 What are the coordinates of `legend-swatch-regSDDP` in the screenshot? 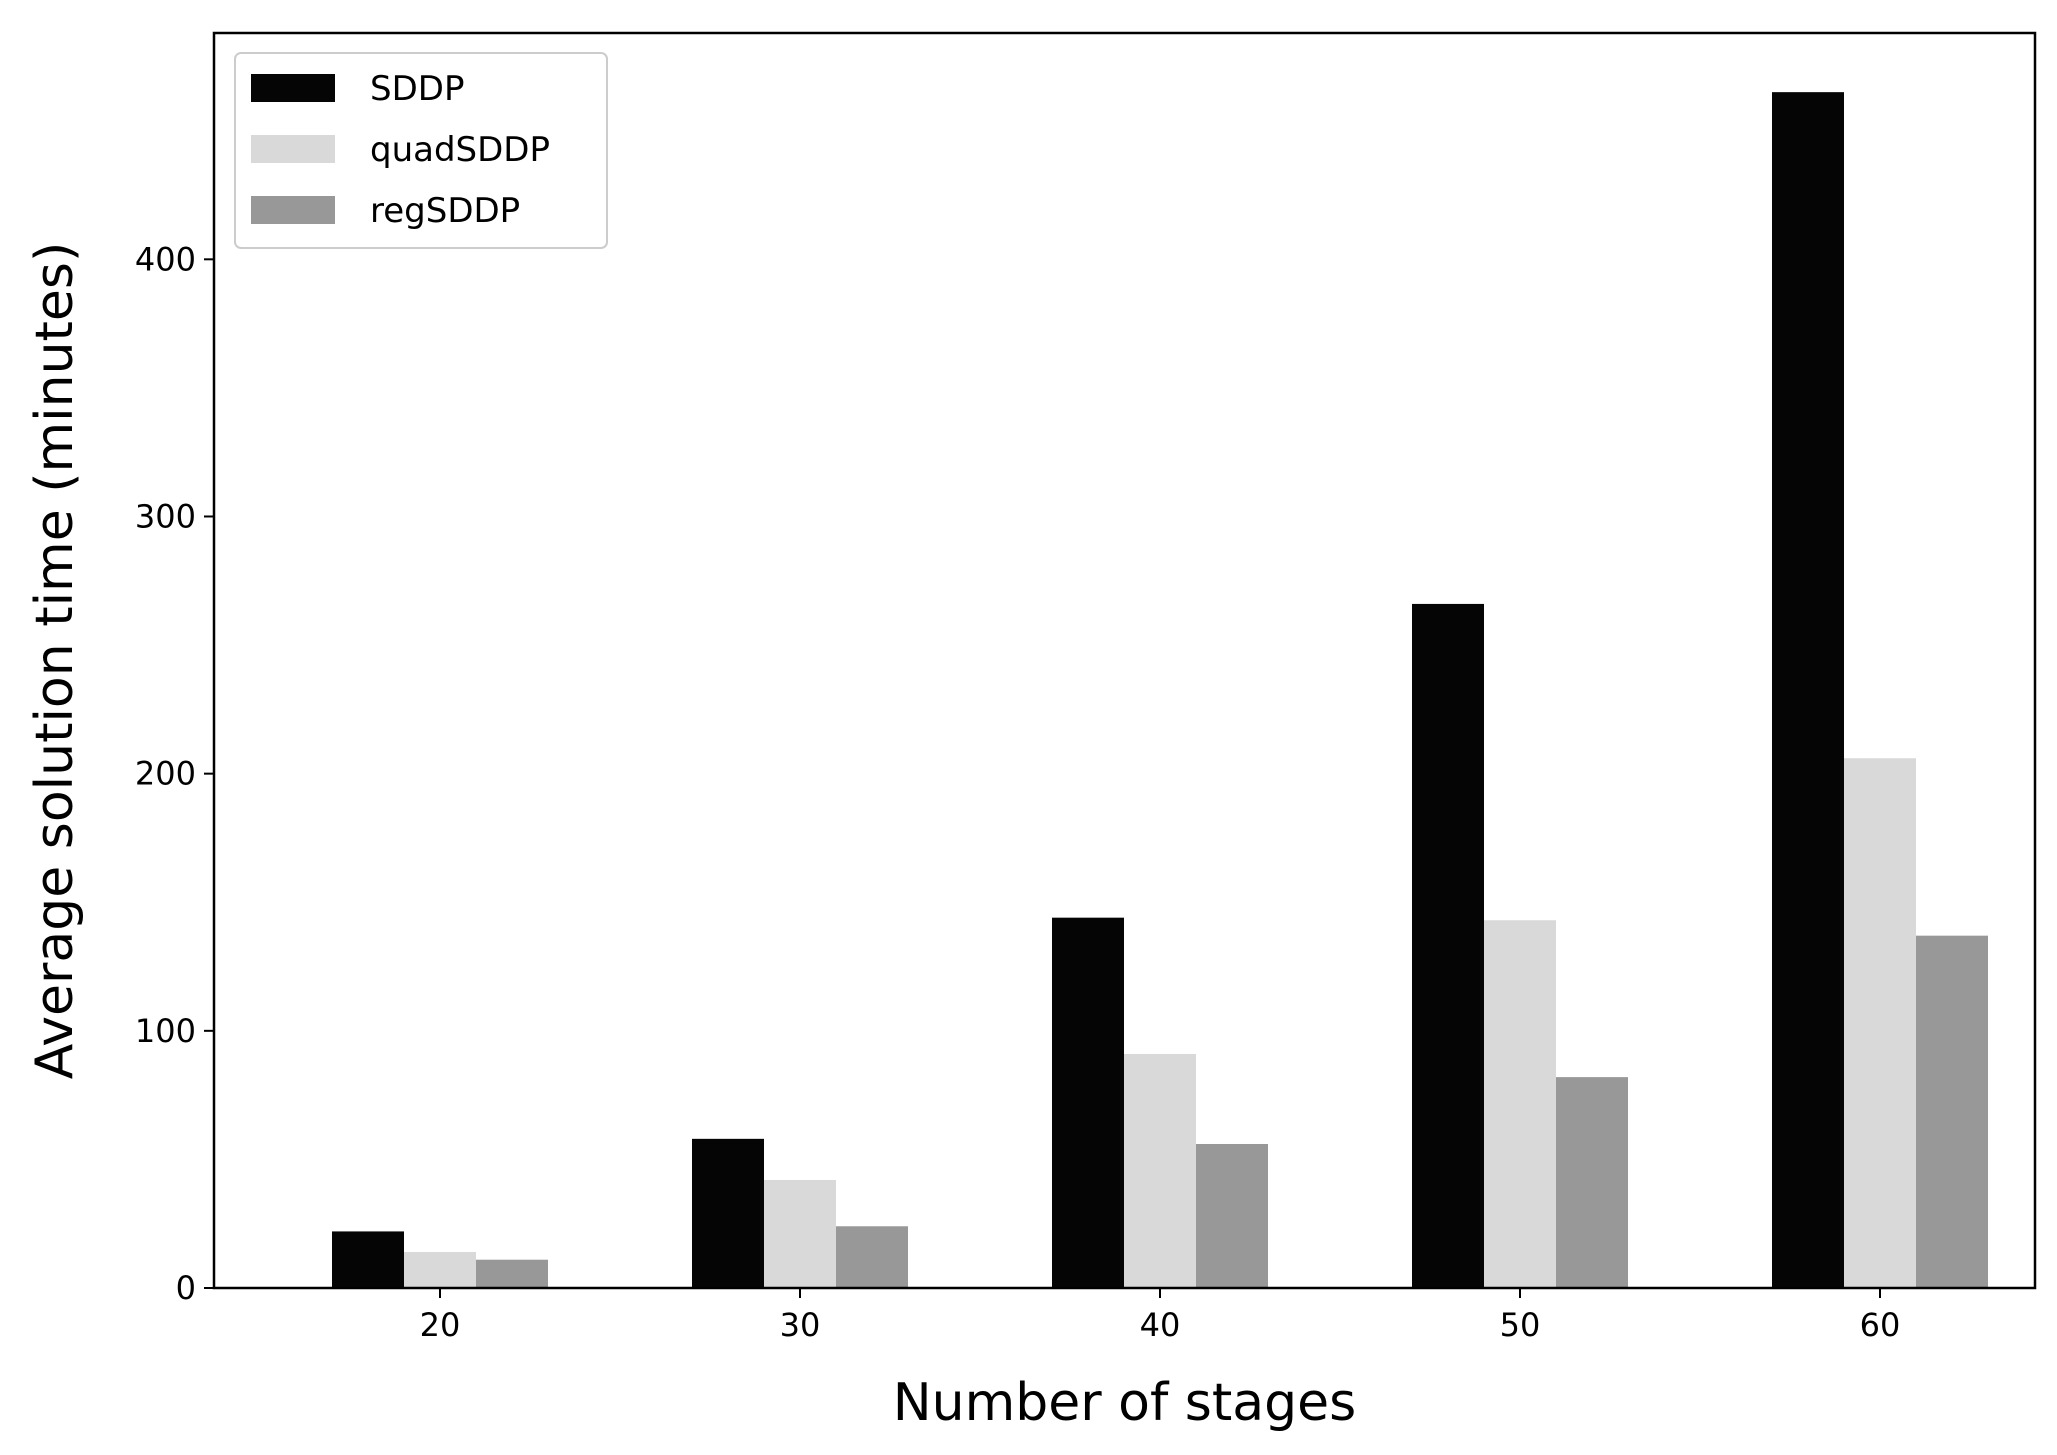 It's located at (293, 210).